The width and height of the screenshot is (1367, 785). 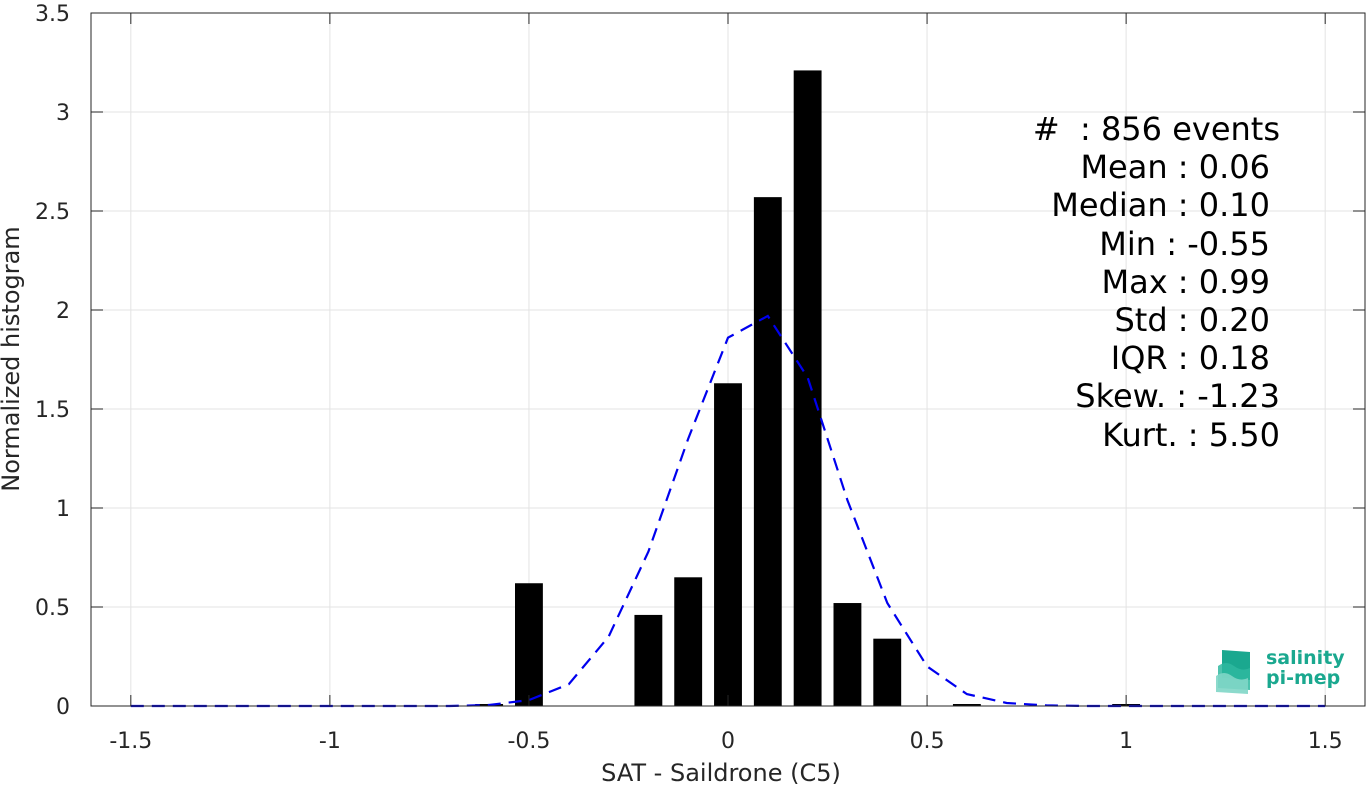 I want to click on y-tick-label: 2, so click(x=63, y=311).